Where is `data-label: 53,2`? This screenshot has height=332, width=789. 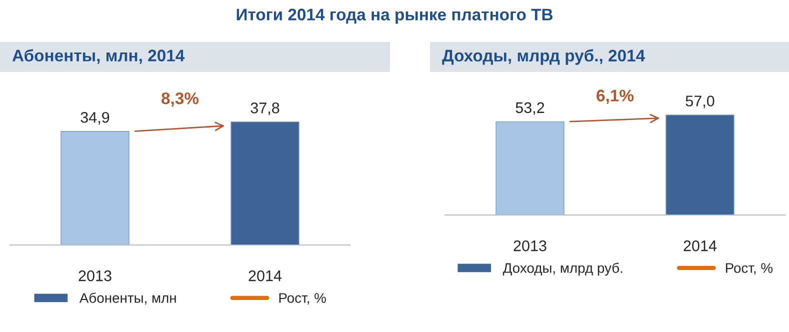
data-label: 53,2 is located at coordinates (530, 108).